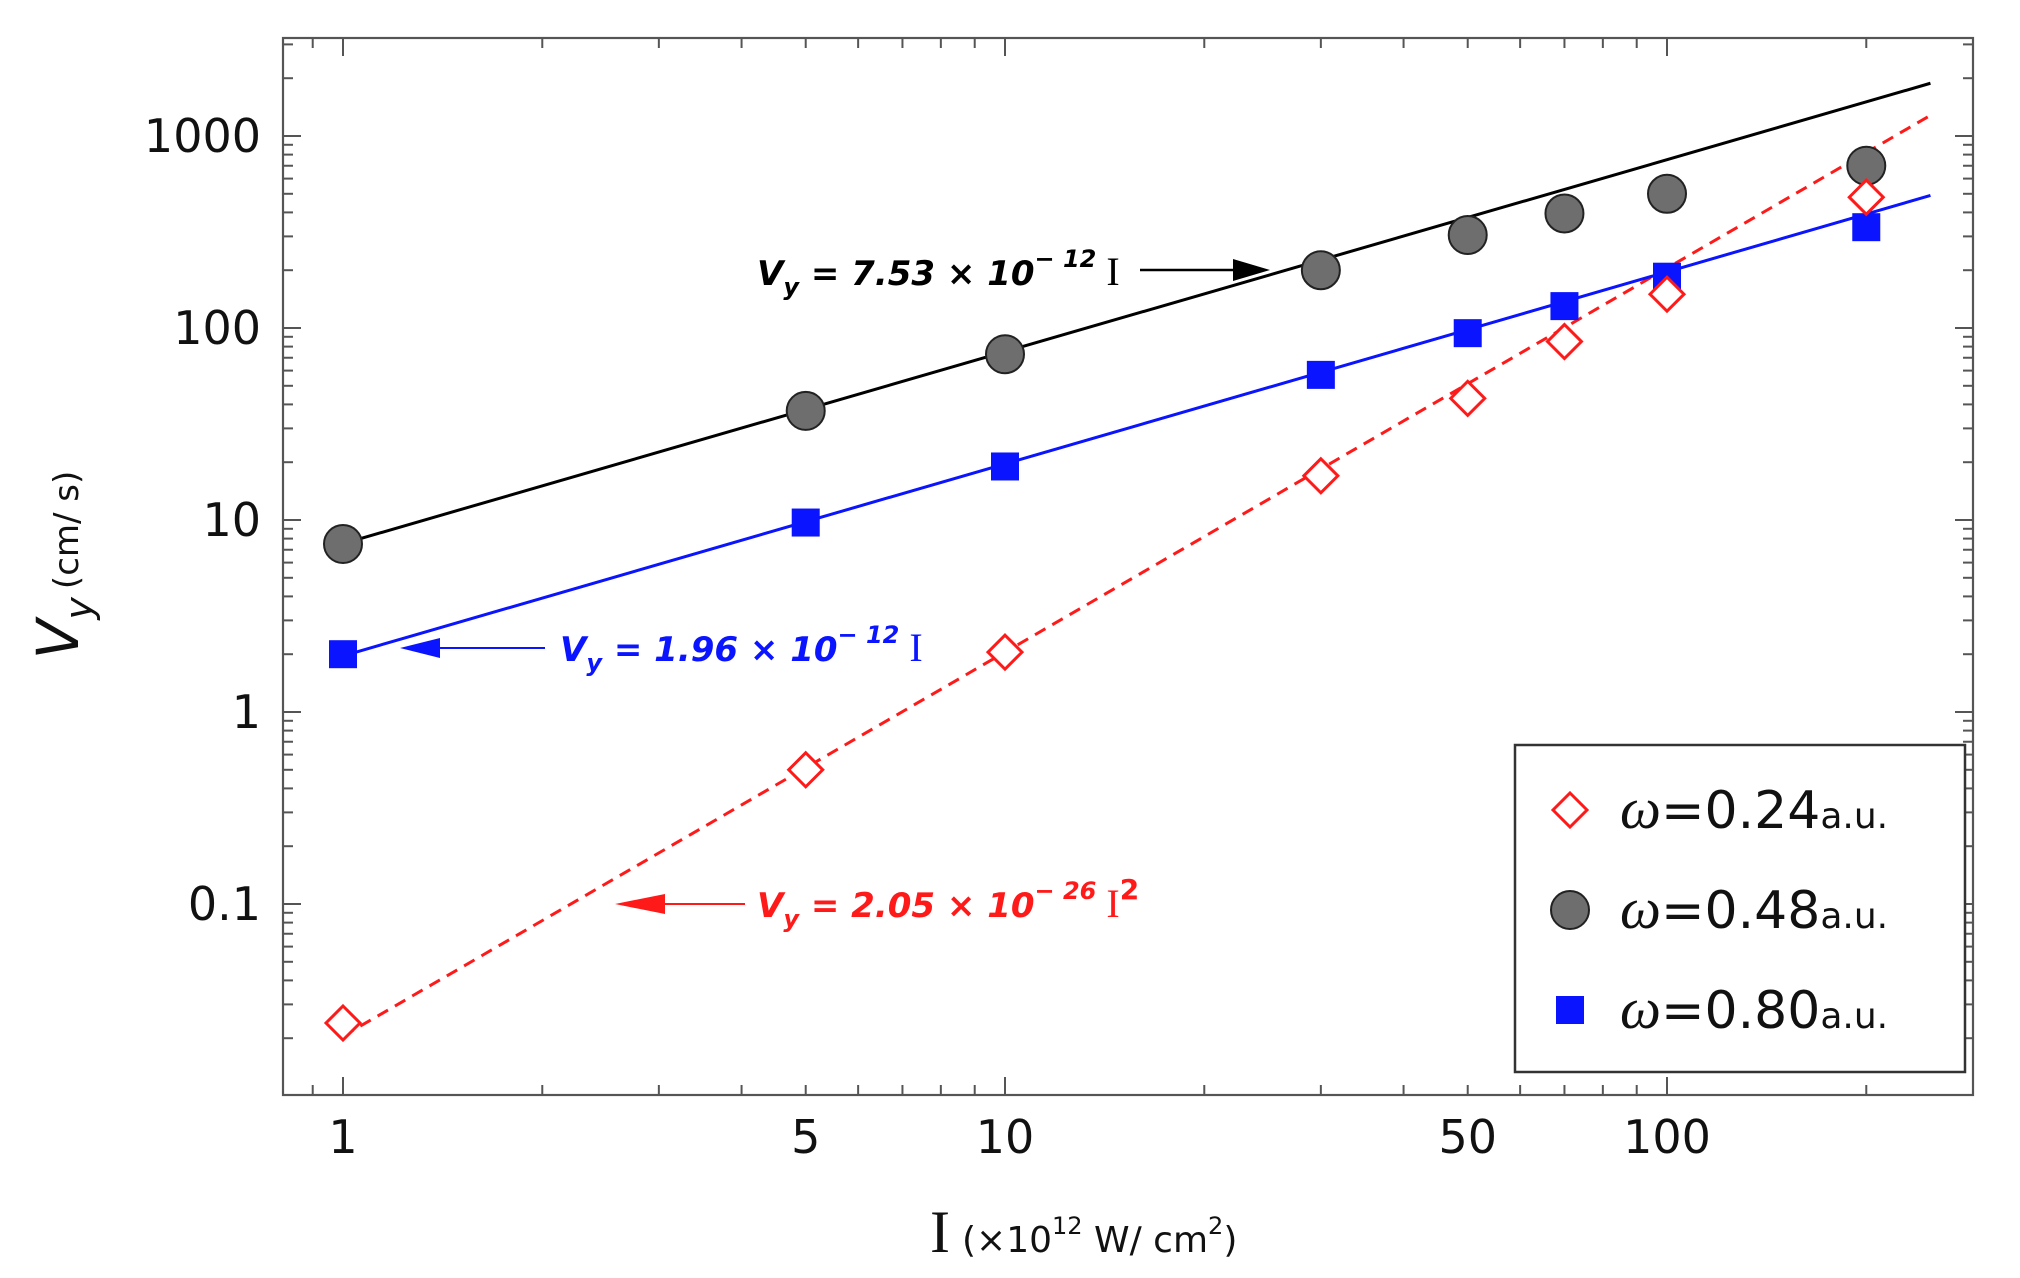 This screenshot has width=2020, height=1278. I want to click on x-tick-label: 10, so click(1005, 1137).